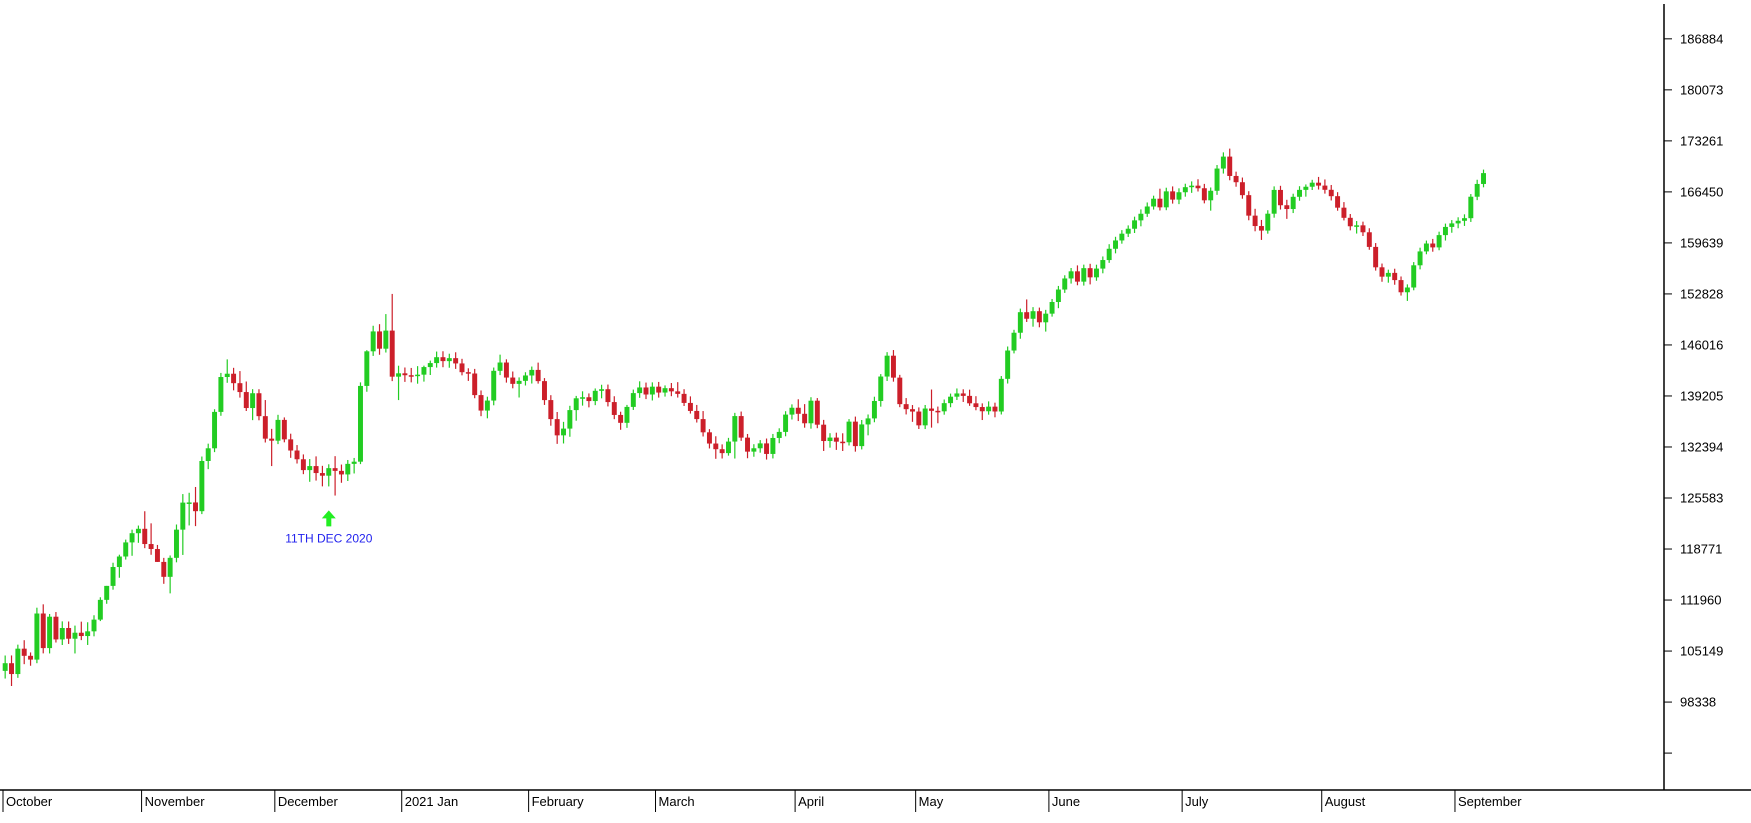  Describe the element at coordinates (328, 538) in the screenshot. I see `annotation-label: 11TH DEC 2020` at that location.